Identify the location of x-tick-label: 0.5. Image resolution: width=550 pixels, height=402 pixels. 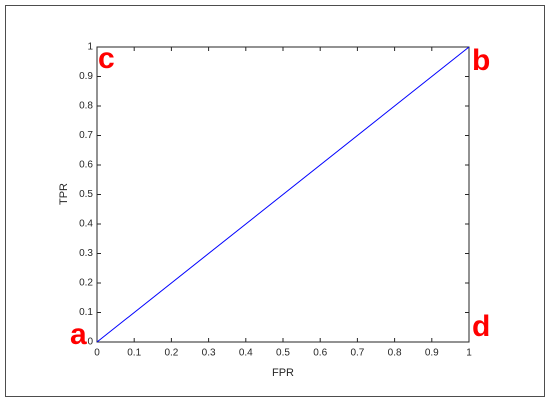
(283, 353).